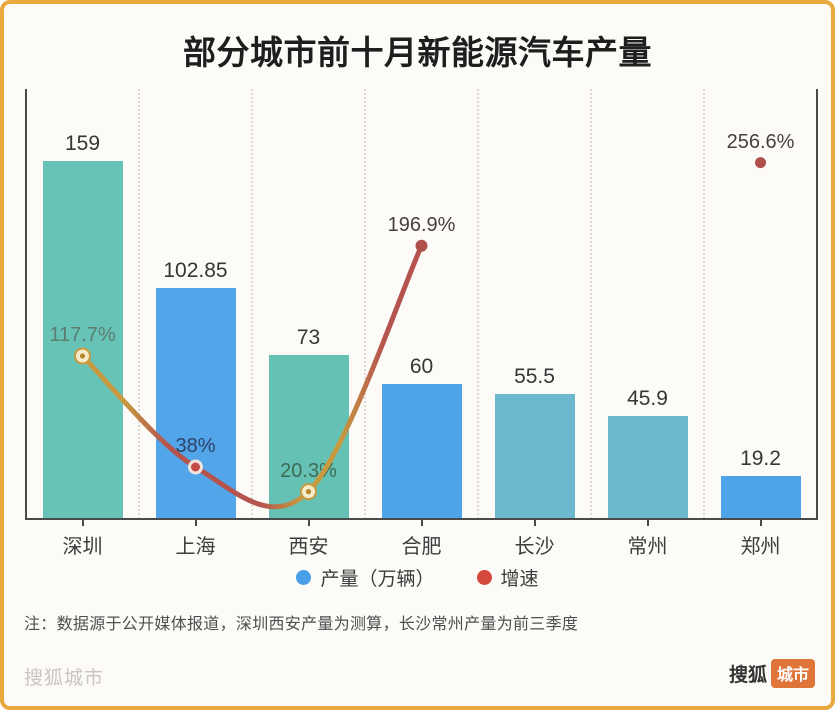 The image size is (835, 710). I want to click on sohu-city-logo: 搜狐 城市, so click(772, 673).